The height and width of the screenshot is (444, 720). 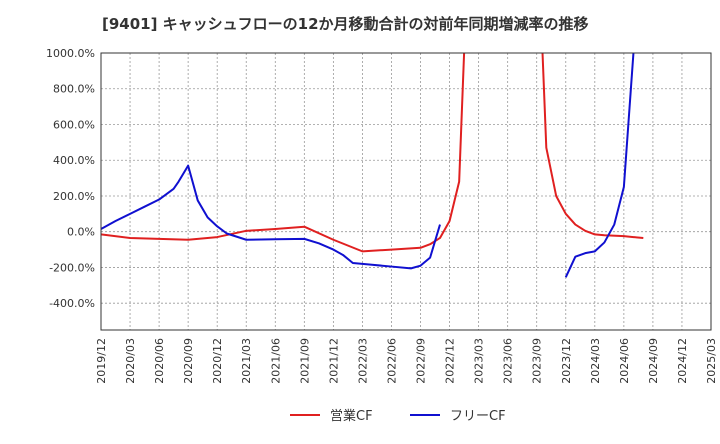 I want to click on x-tick-label: 2021/03, so click(x=246, y=361).